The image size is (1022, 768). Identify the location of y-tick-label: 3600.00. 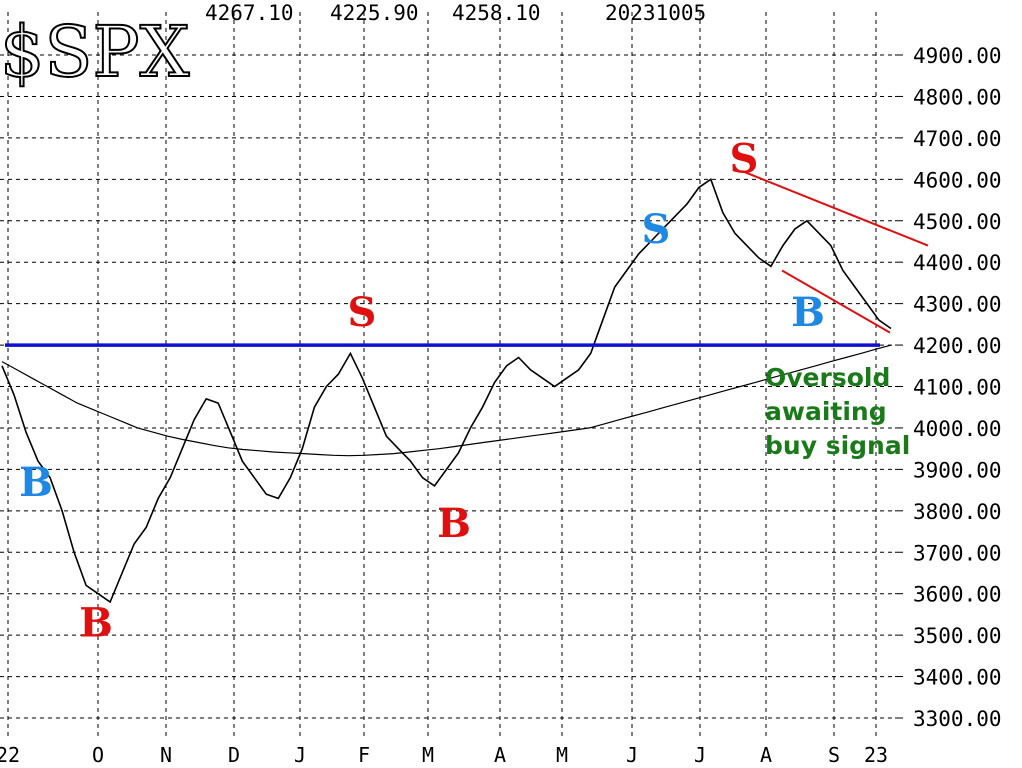
(957, 595).